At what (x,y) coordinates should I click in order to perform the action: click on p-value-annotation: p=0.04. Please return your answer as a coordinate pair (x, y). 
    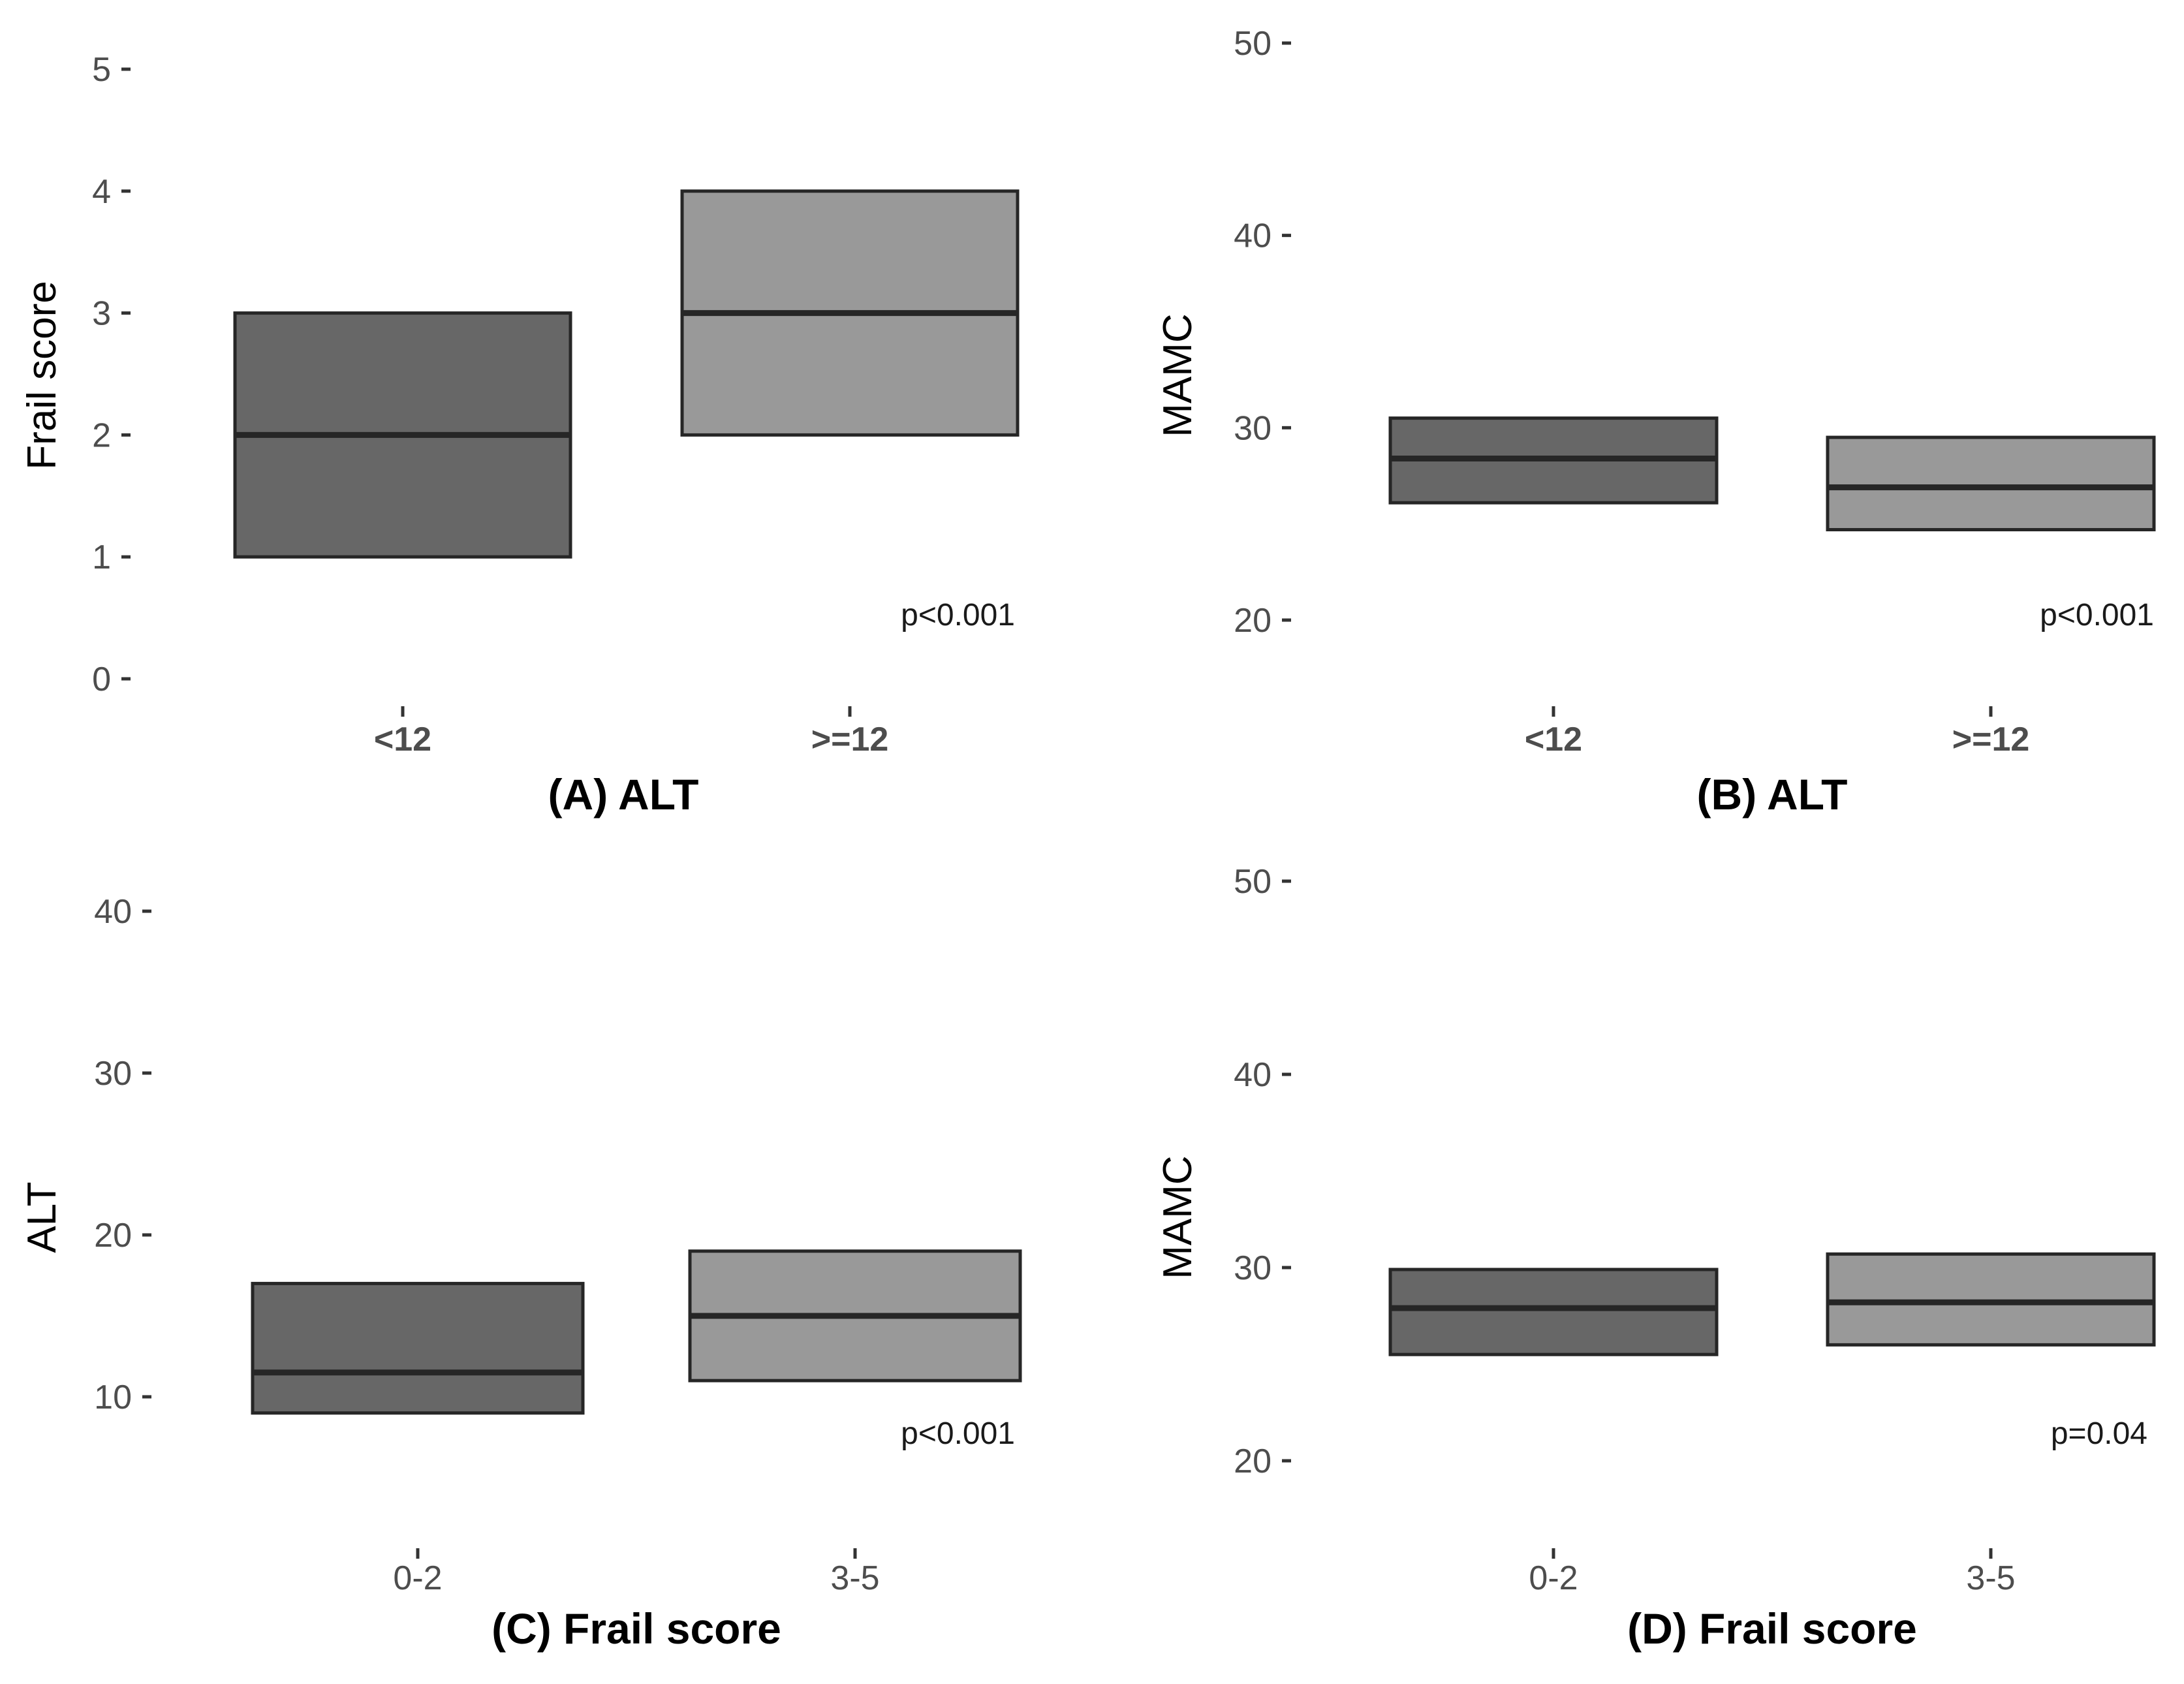
    Looking at the image, I should click on (2099, 1433).